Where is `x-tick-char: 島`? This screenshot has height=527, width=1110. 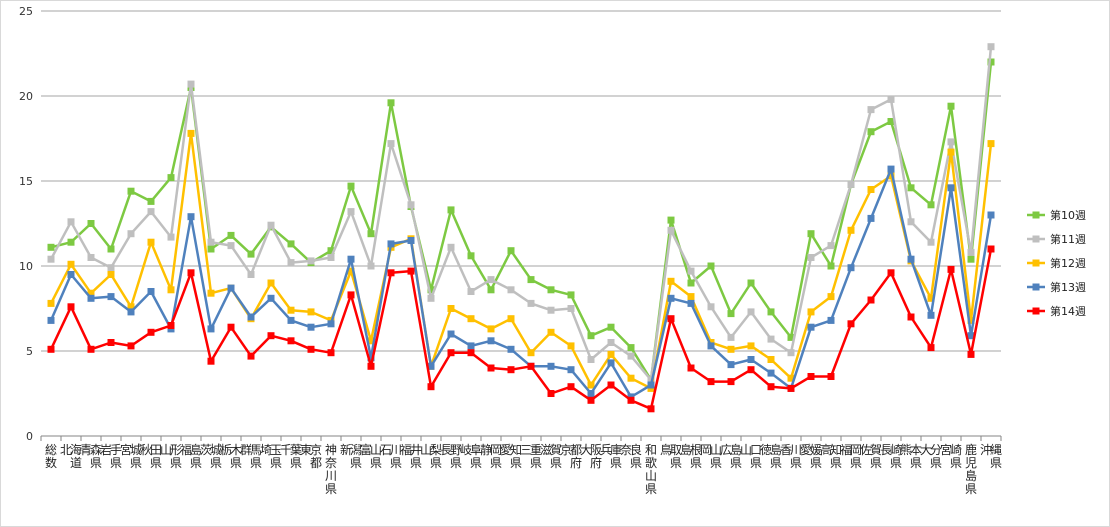 x-tick-char: 島 is located at coordinates (736, 449).